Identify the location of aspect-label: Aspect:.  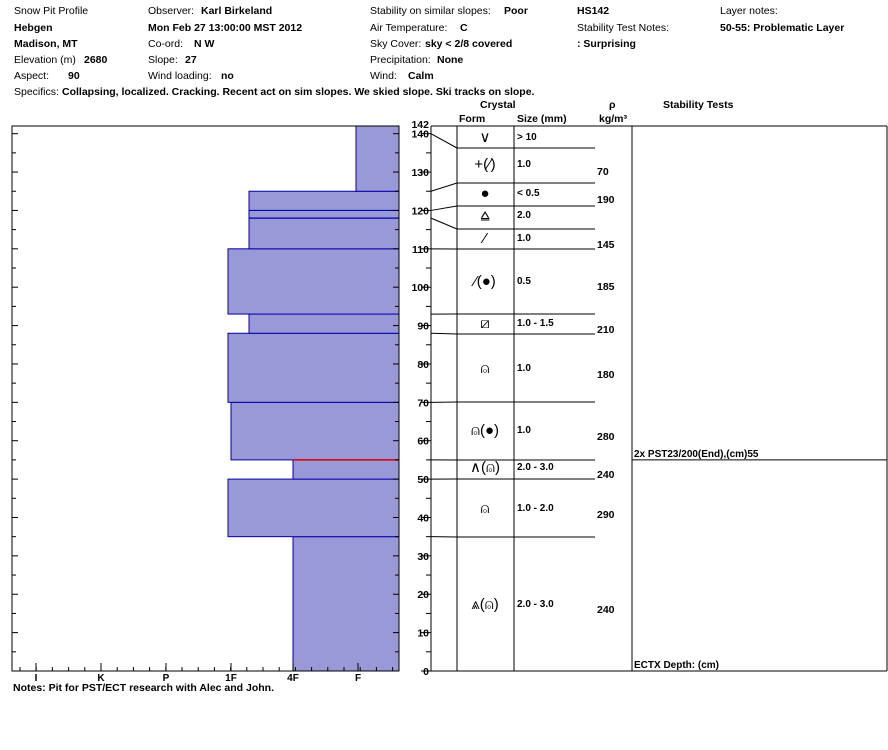
(32, 76).